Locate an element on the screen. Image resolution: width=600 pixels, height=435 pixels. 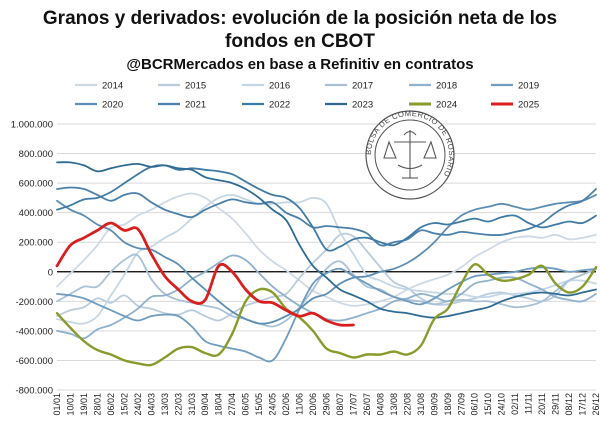
x-tick-label: 27/04 is located at coordinates (232, 404).